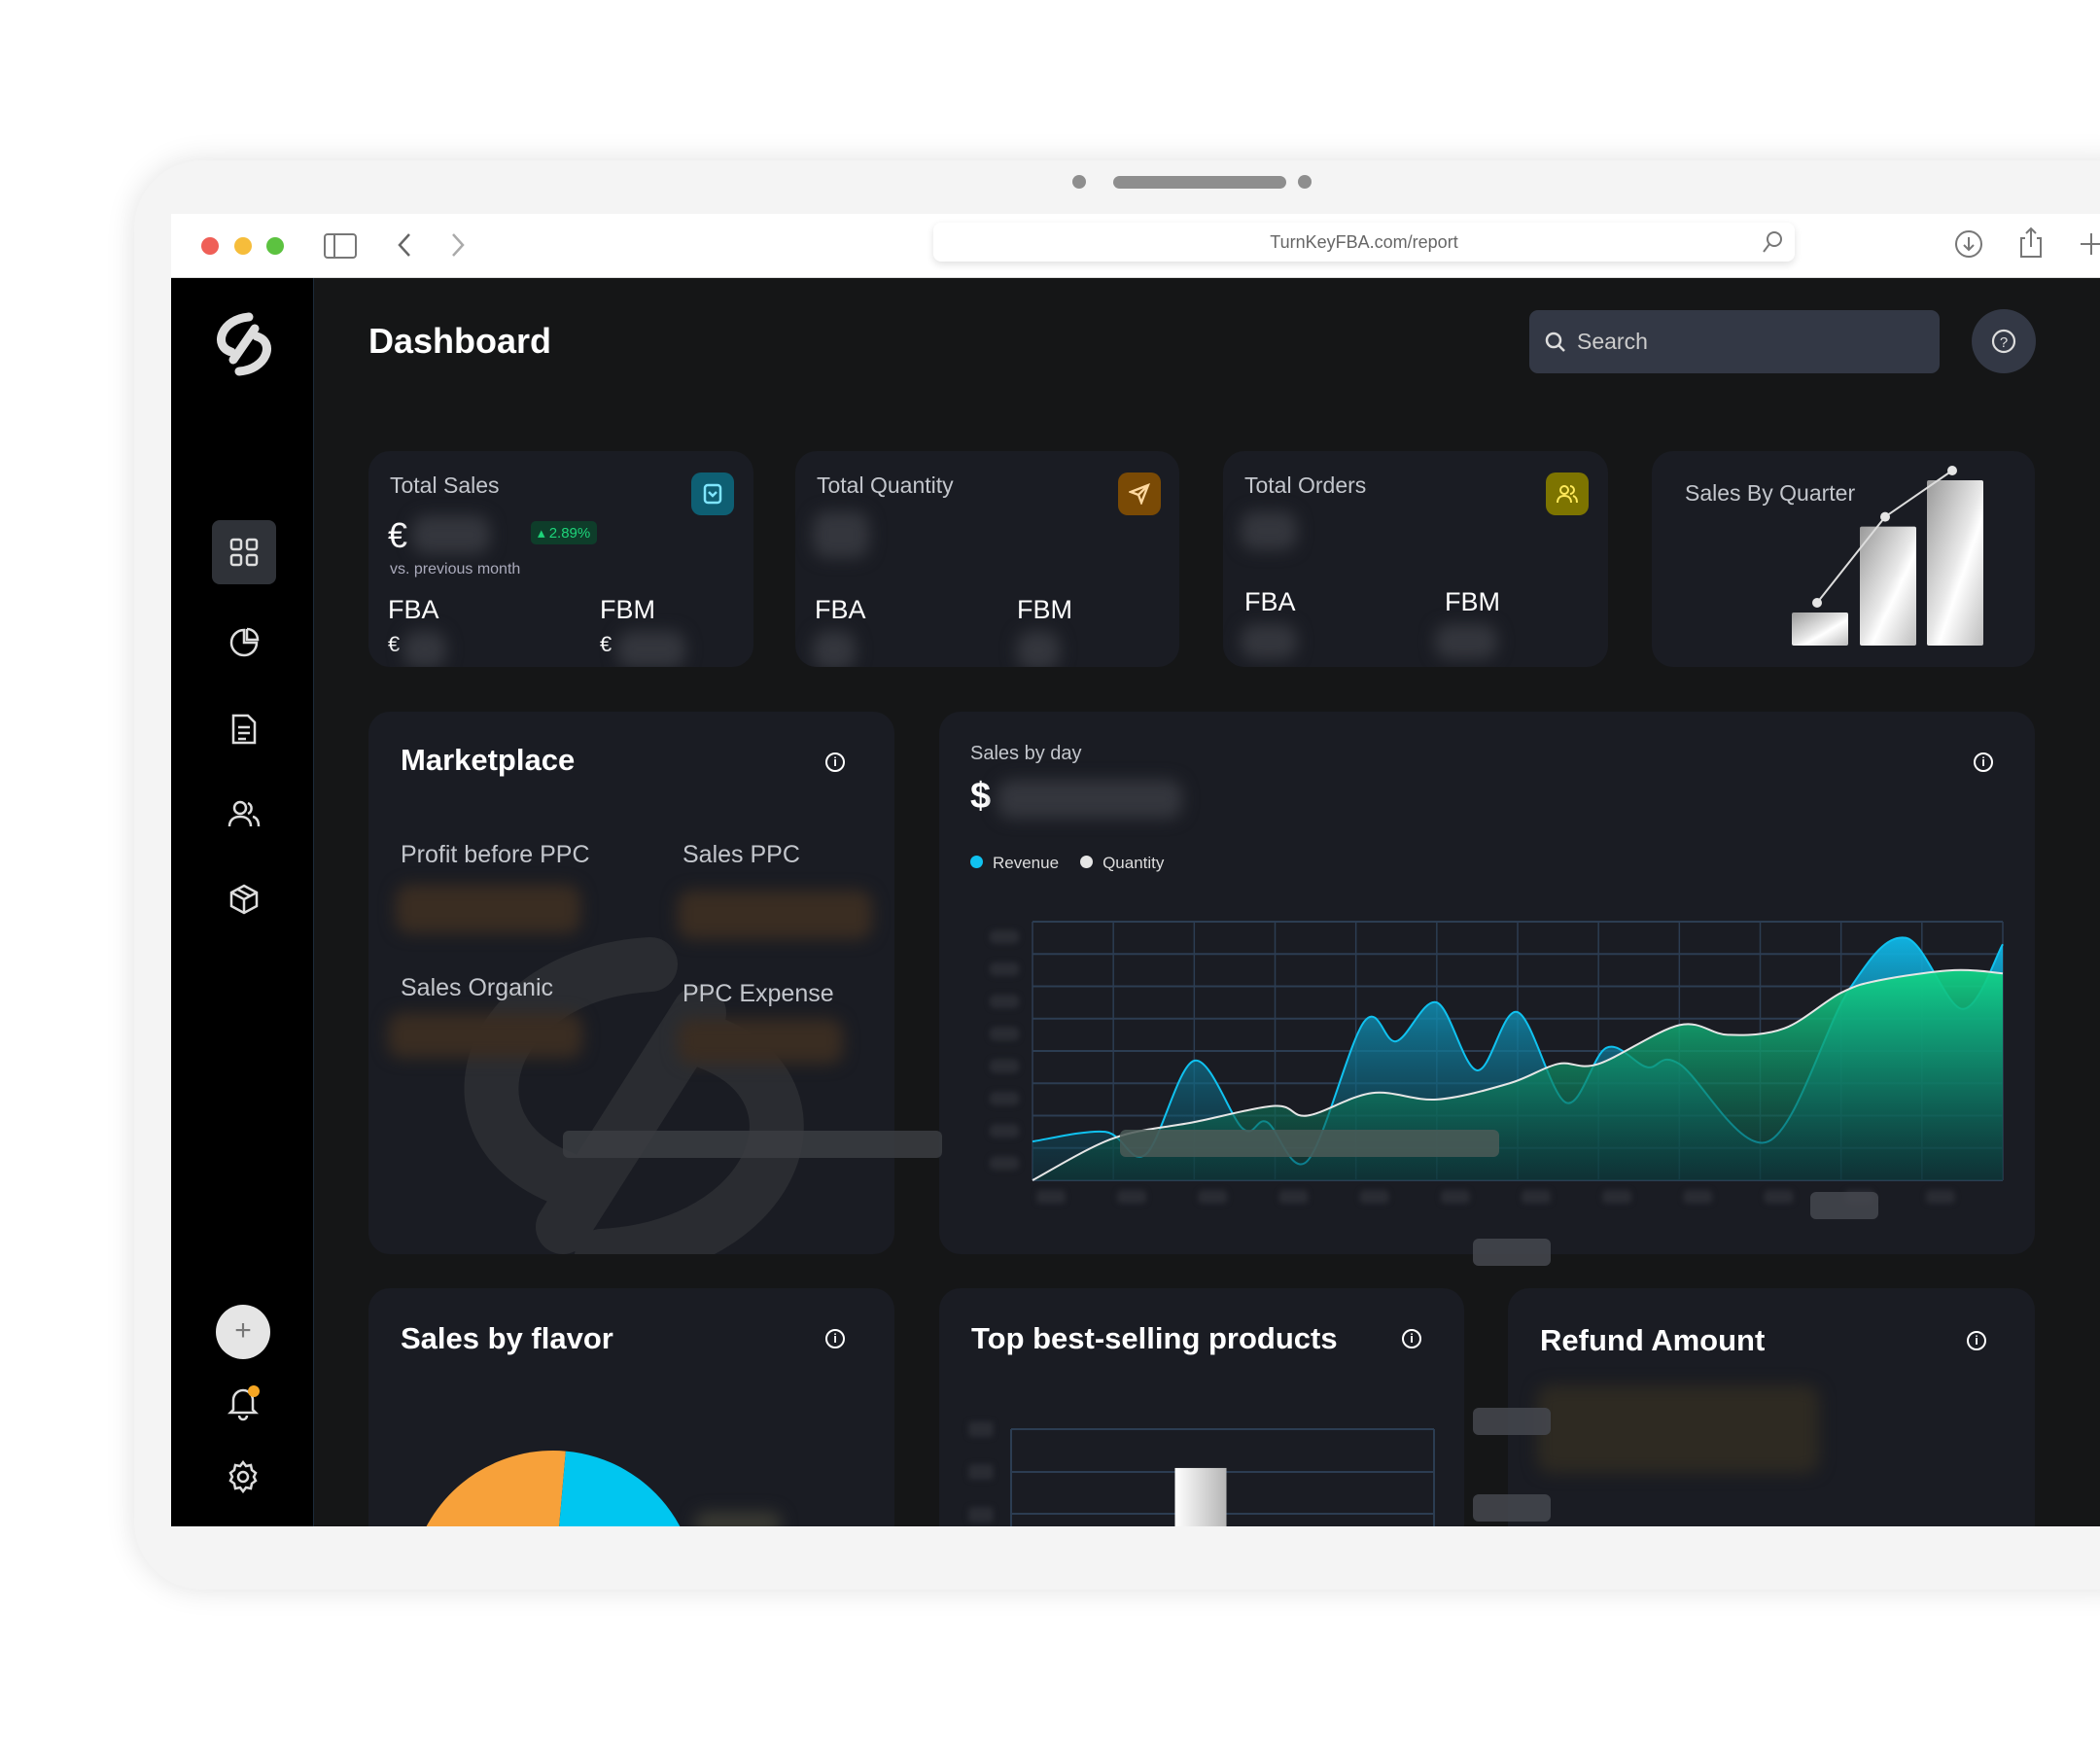 The height and width of the screenshot is (1750, 2100). I want to click on sidebar: +, so click(242, 902).